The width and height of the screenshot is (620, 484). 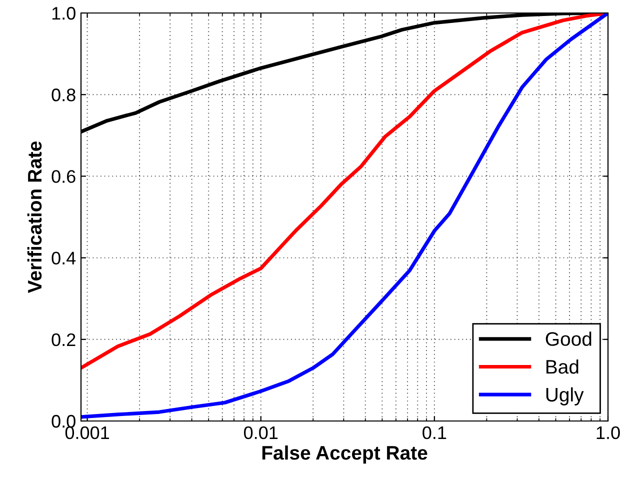 What do you see at coordinates (434, 433) in the screenshot?
I see `x-tick-label: 0.1` at bounding box center [434, 433].